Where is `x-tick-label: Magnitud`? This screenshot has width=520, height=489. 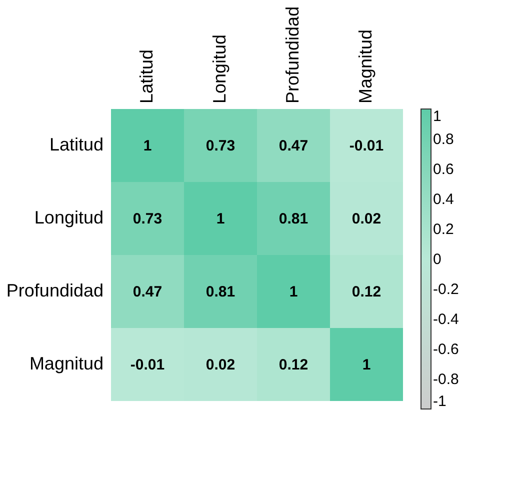
x-tick-label: Magnitud is located at coordinates (366, 66).